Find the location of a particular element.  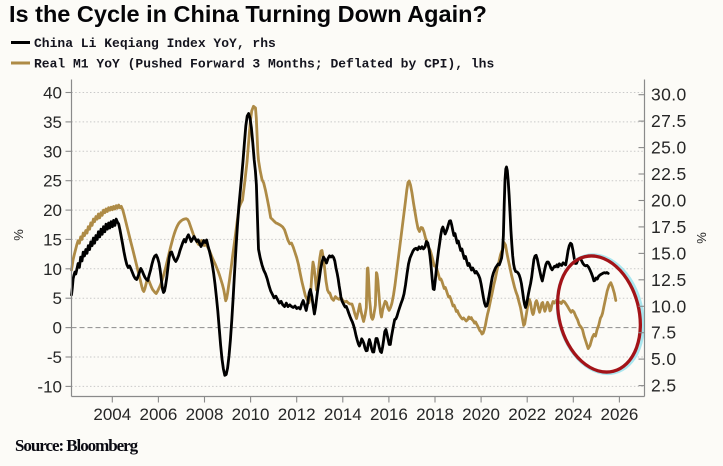

svg-text: 10.0 is located at coordinates (669, 306).